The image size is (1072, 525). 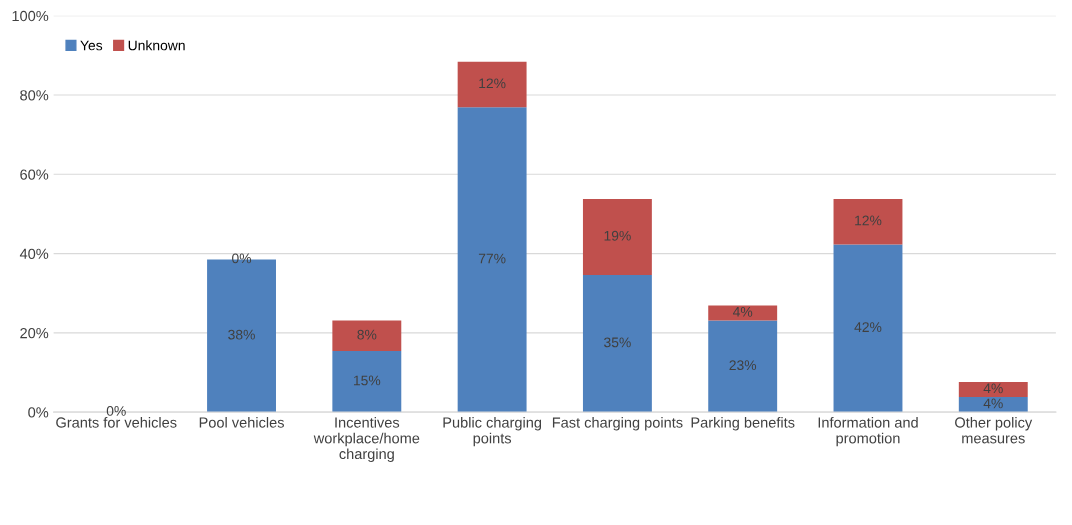 I want to click on data-label: 19%, so click(x=617, y=235).